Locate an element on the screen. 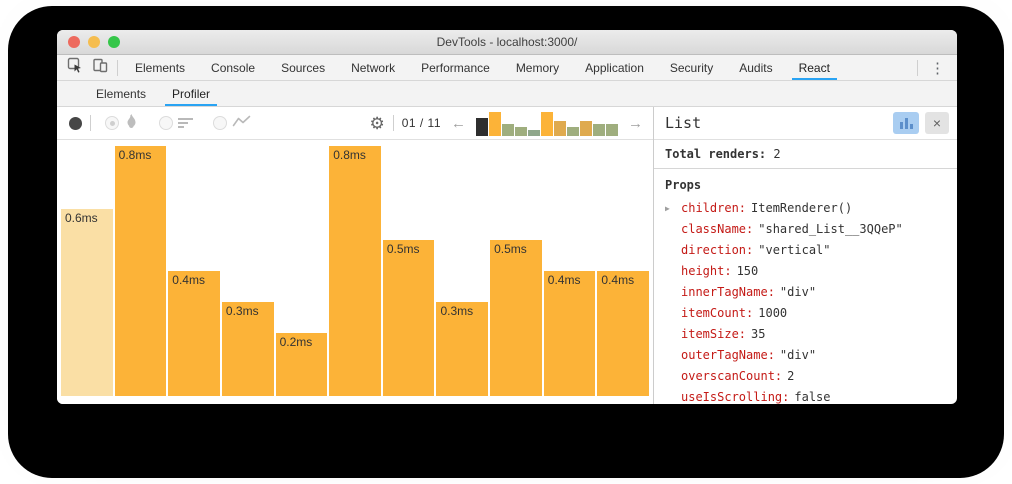  next-snapshot-arrow: → is located at coordinates (635, 123).